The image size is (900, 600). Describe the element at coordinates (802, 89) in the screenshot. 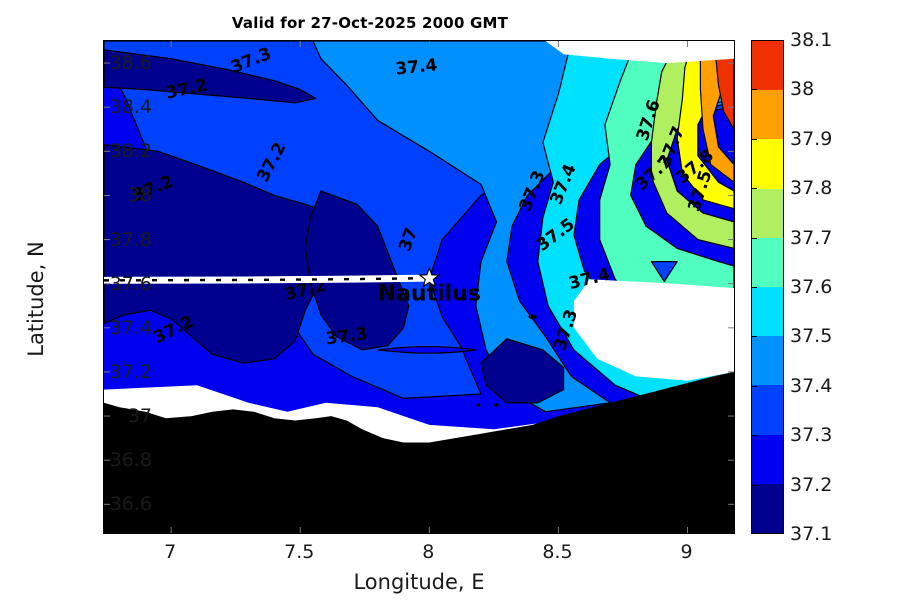

I see `colorbar-tick-label: 38` at that location.